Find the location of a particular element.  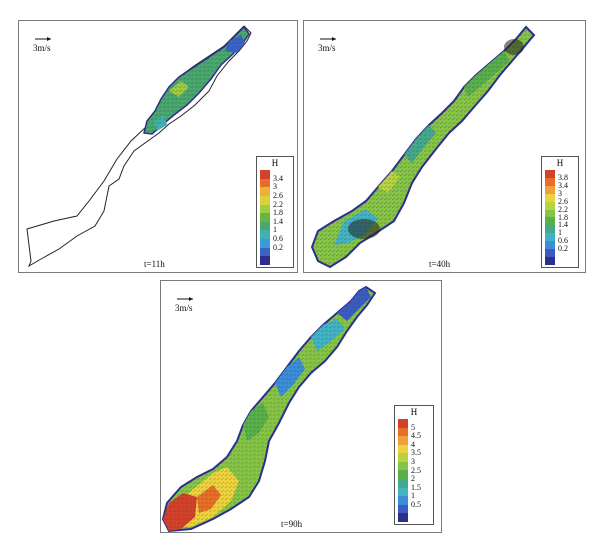

time-label: t=11h is located at coordinates (154, 264).